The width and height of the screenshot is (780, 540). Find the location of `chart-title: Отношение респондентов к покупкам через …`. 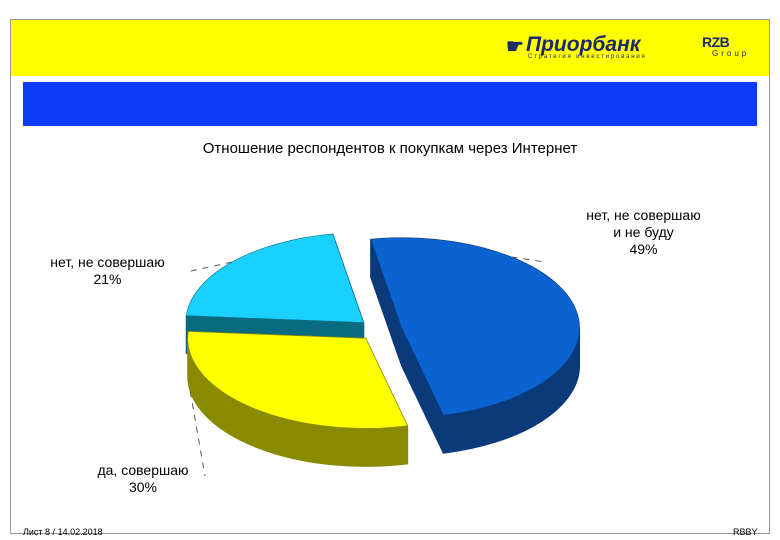

chart-title: Отношение респондентов к покупкам через … is located at coordinates (390, 148).